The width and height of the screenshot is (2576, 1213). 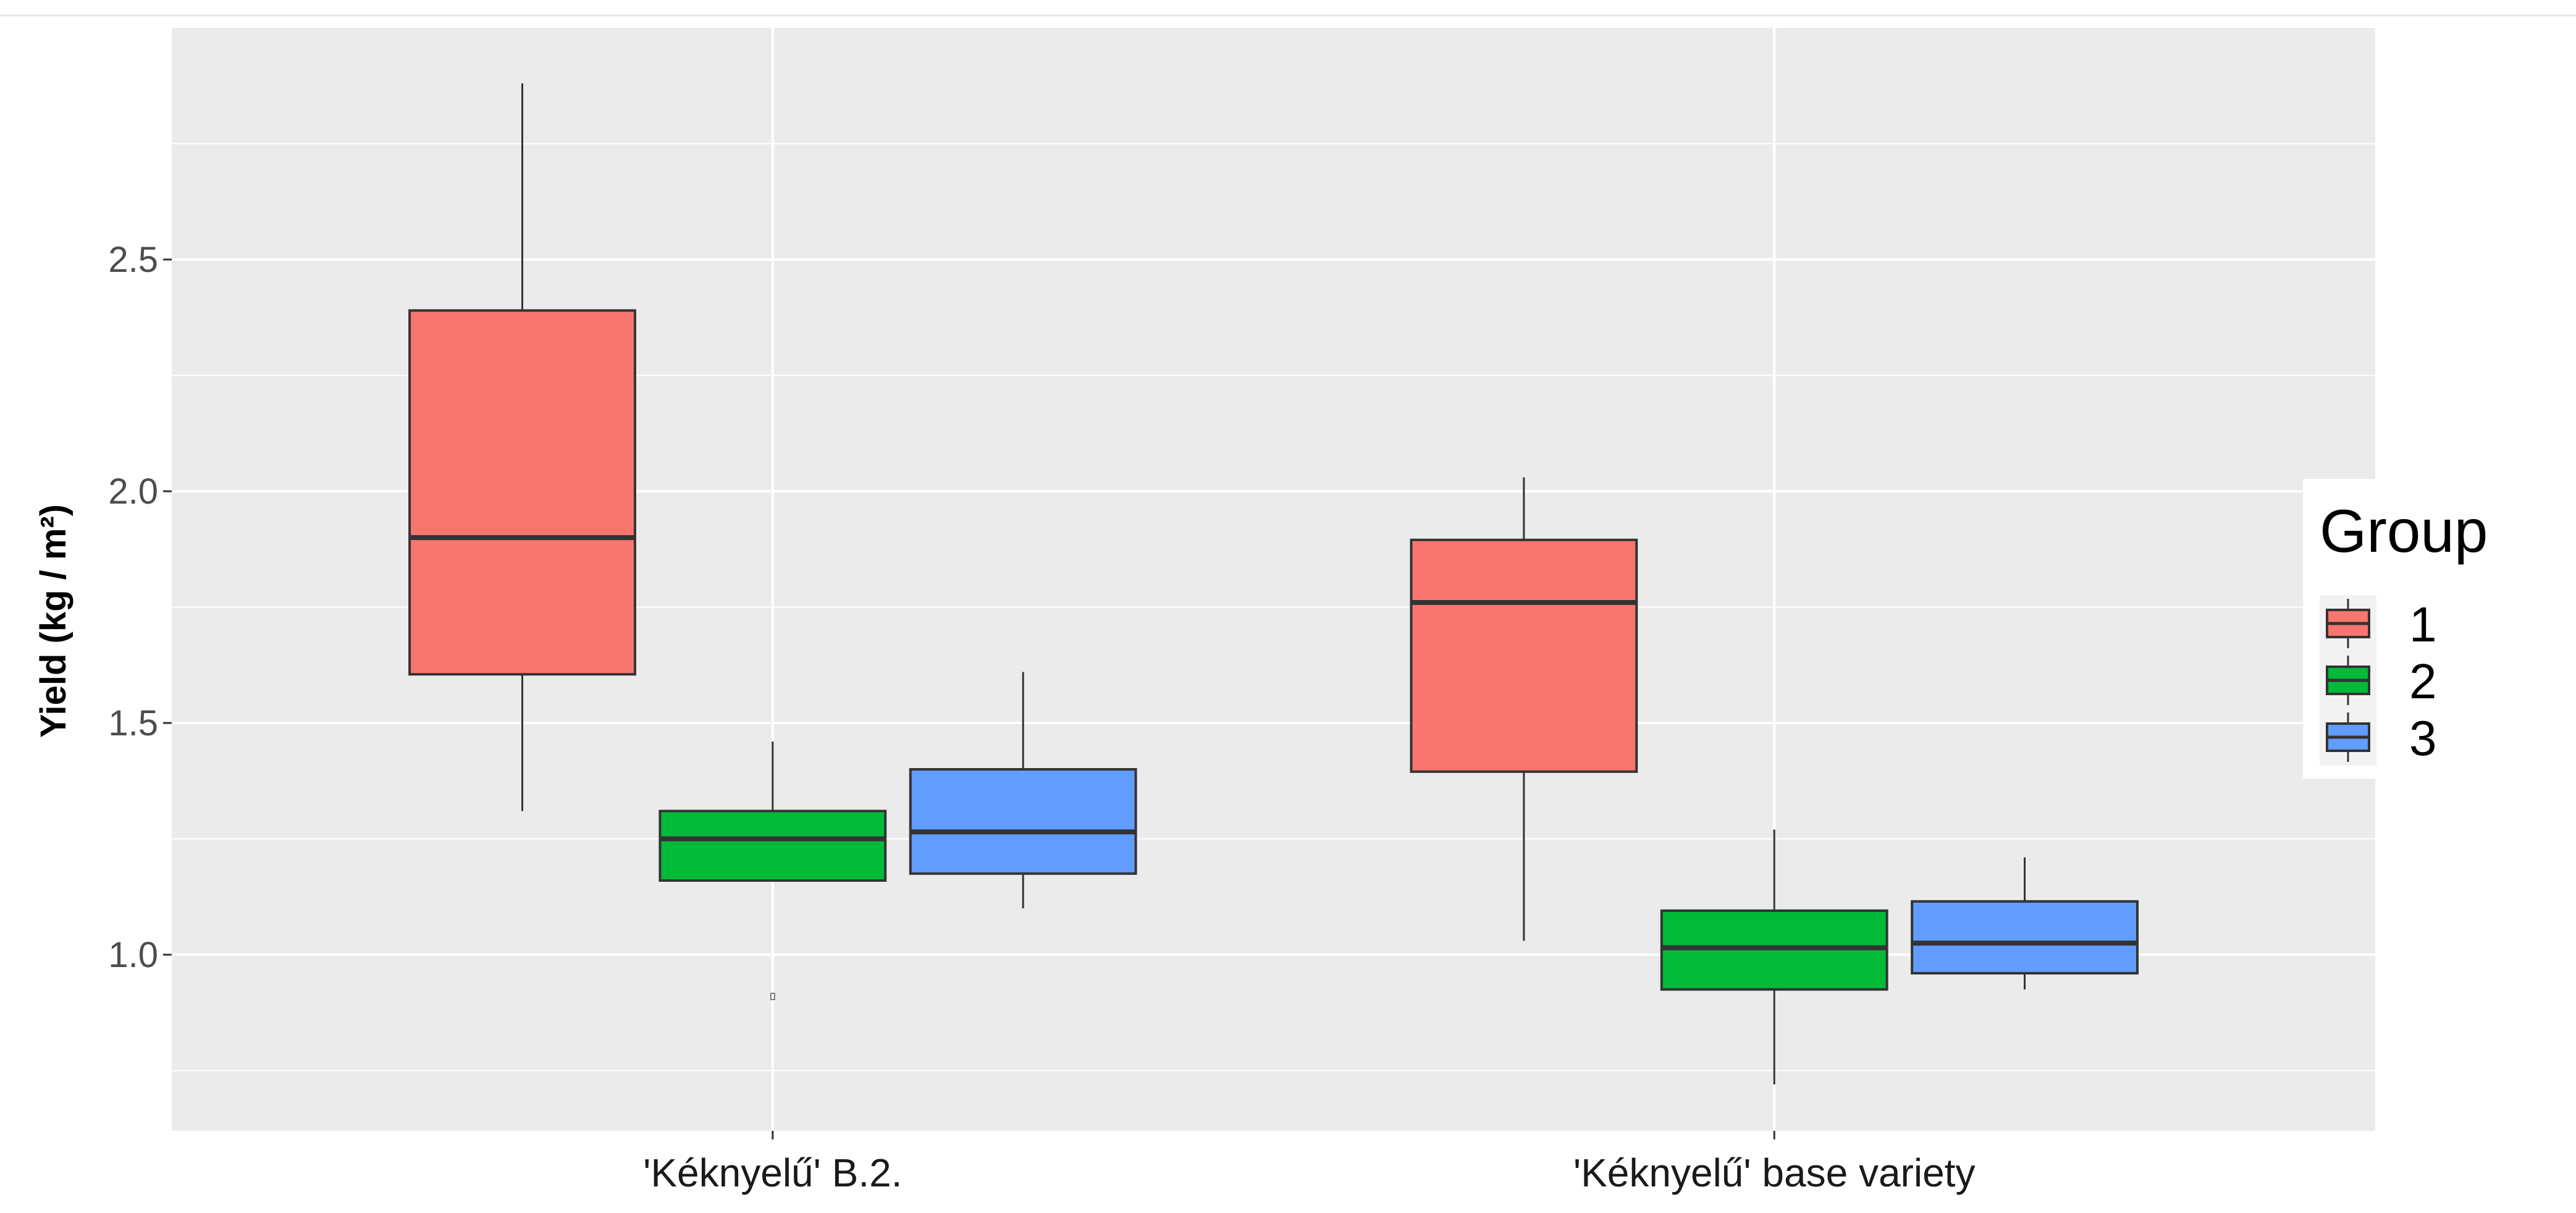 I want to click on y-tick-label: 1.0, so click(x=133, y=955).